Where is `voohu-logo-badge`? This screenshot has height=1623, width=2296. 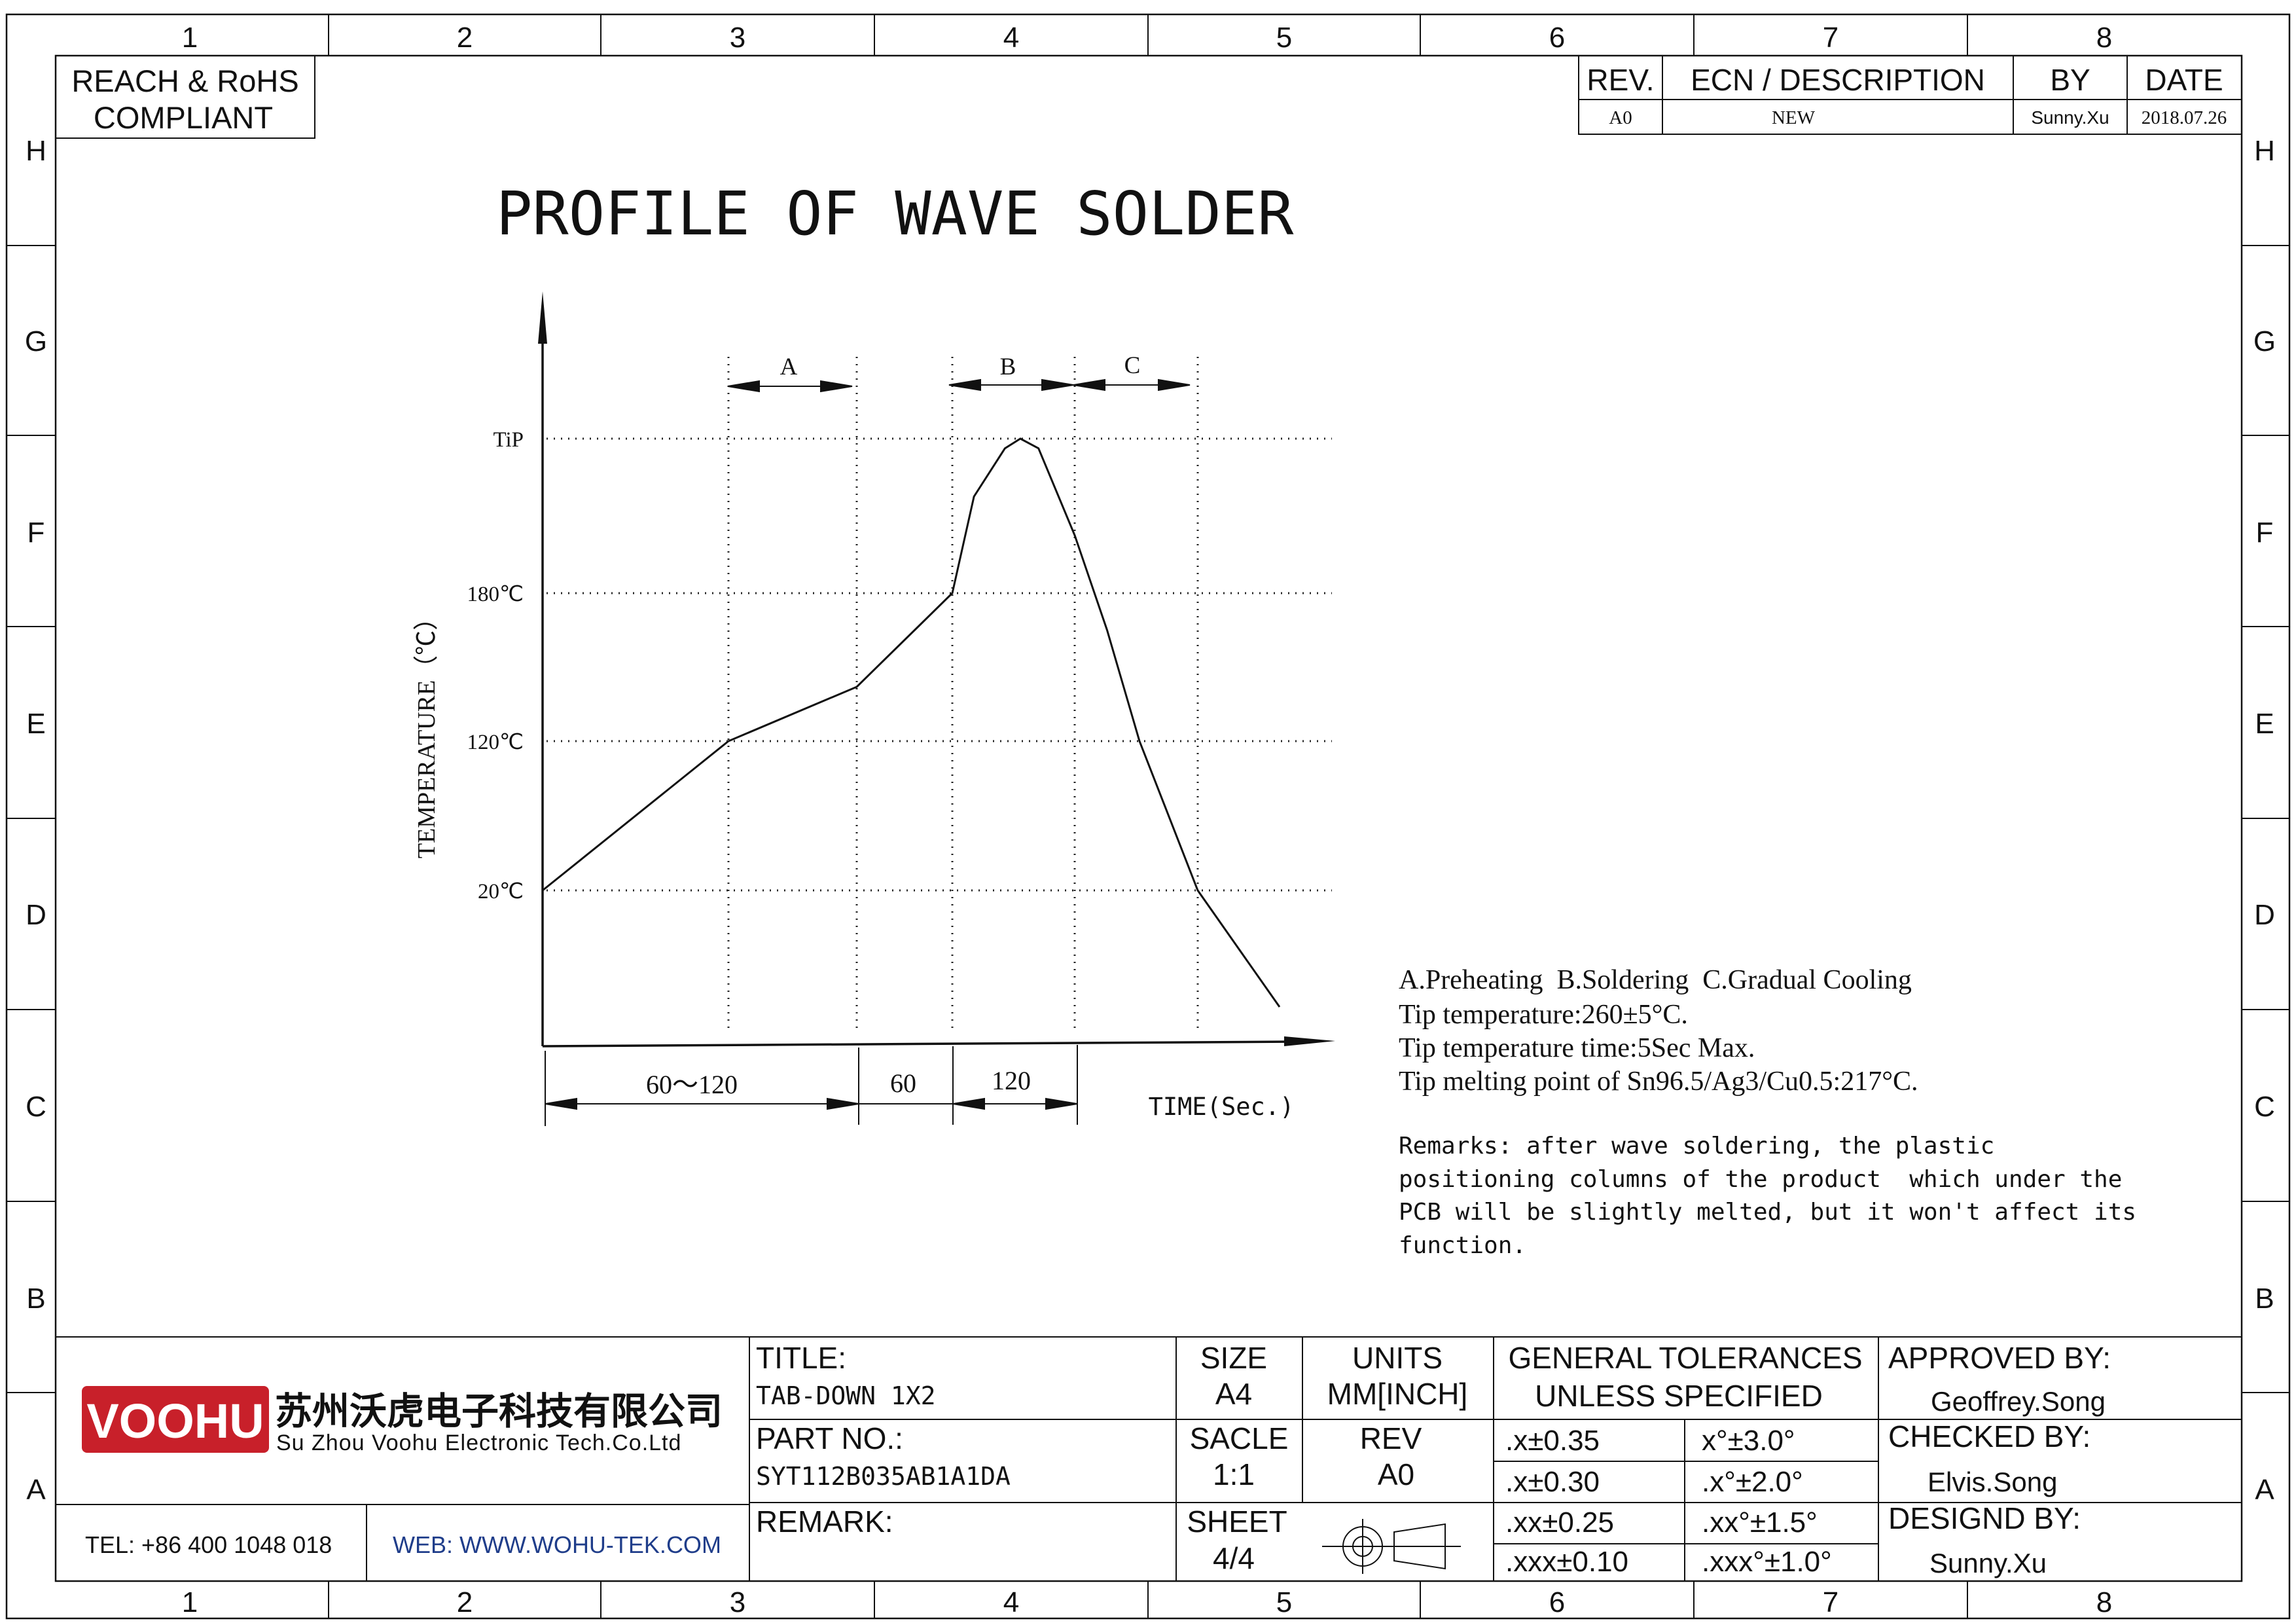
voohu-logo-badge is located at coordinates (175, 1419).